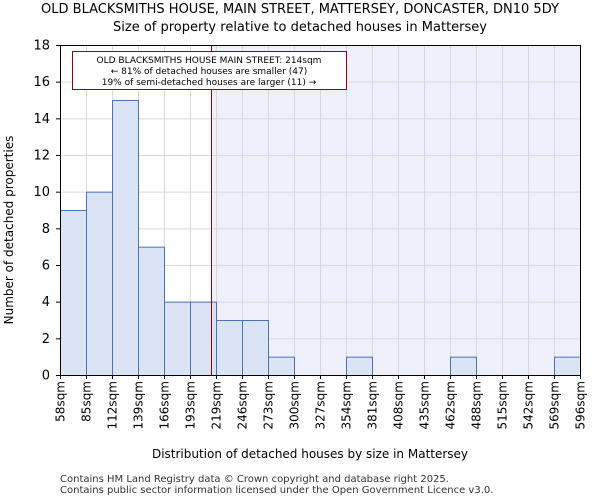 This screenshot has height=500, width=600. What do you see at coordinates (503, 405) in the screenshot?
I see `x-tick-label: 515sqm` at bounding box center [503, 405].